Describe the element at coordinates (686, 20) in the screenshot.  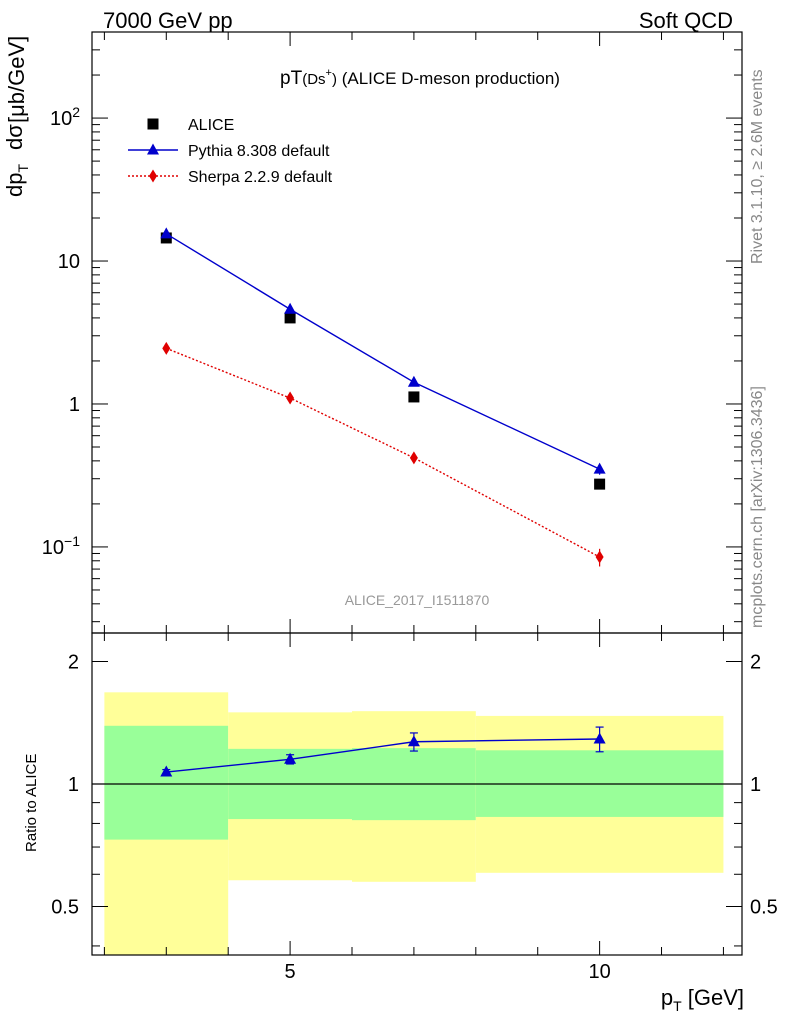
I see `header-right: Soft QCD` at that location.